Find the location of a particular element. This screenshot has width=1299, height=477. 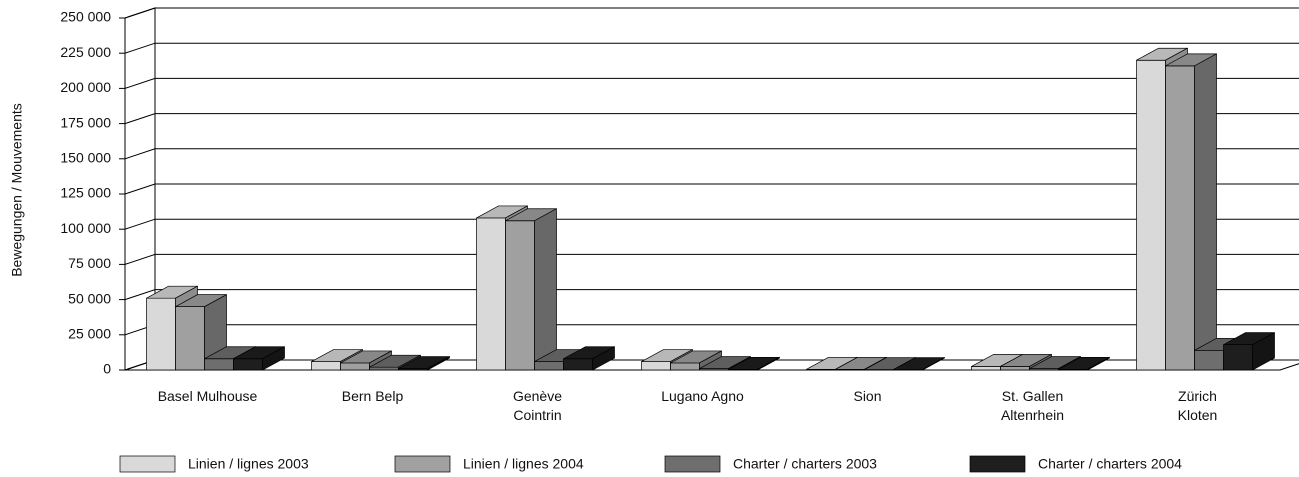

x-tick-label: Bern Belp is located at coordinates (372, 396).